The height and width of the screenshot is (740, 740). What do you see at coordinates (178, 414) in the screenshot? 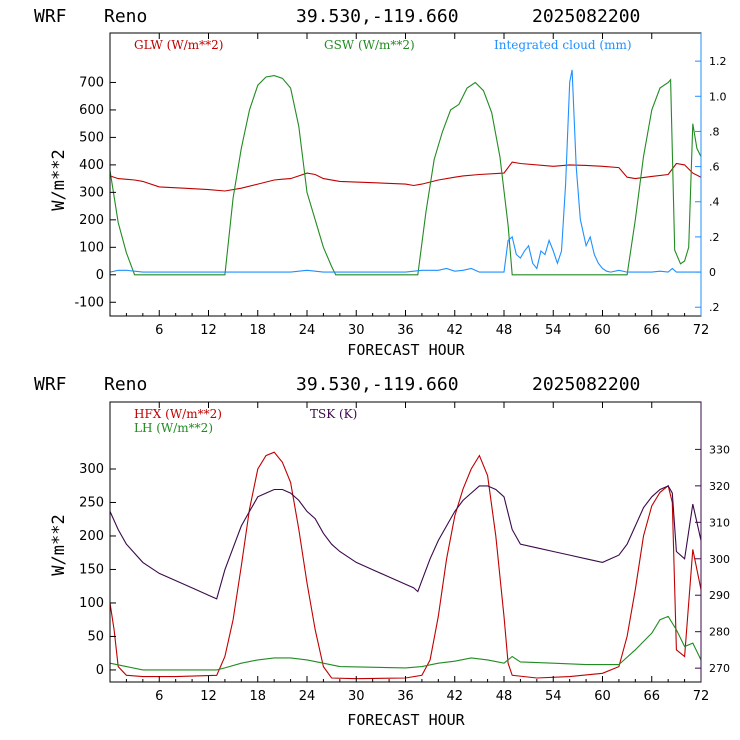
I see `legend-hfx: HFX (W/m**2)` at bounding box center [178, 414].